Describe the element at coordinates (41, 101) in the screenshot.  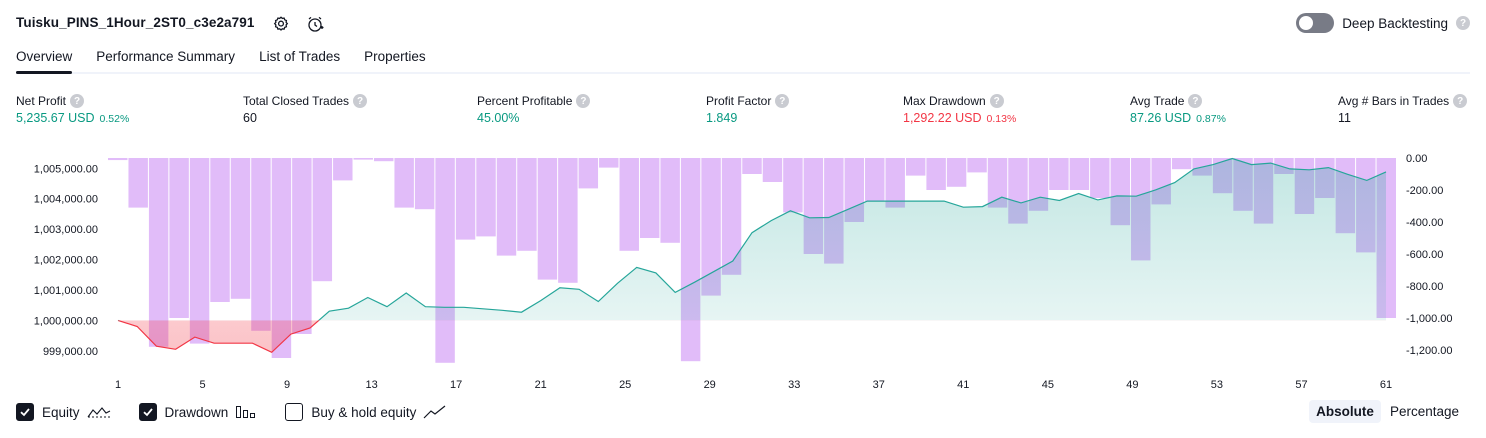
I see `metric-label: Net Profit` at that location.